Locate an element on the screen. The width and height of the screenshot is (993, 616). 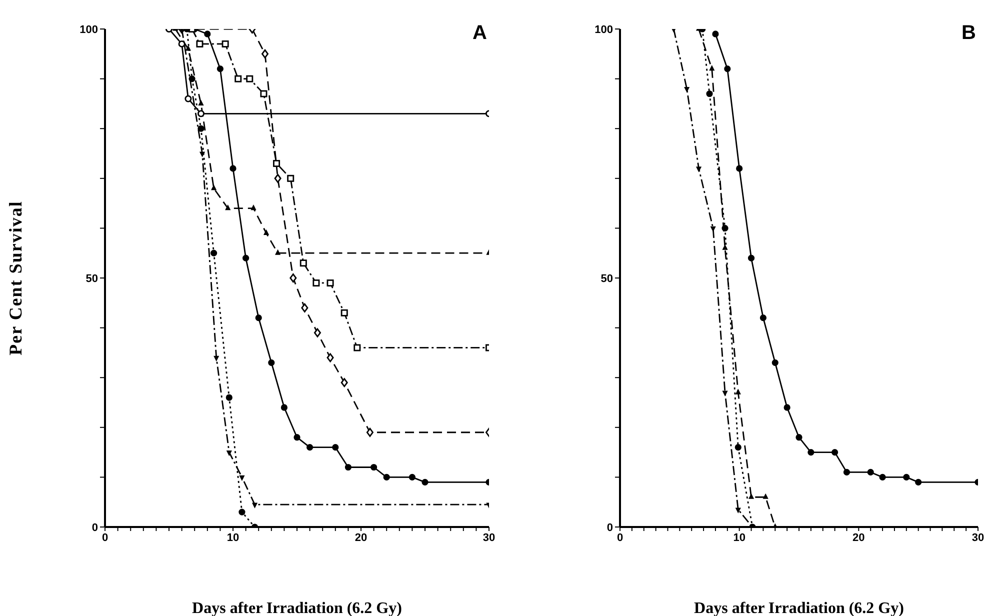
annotation: A is located at coordinates (479, 33).